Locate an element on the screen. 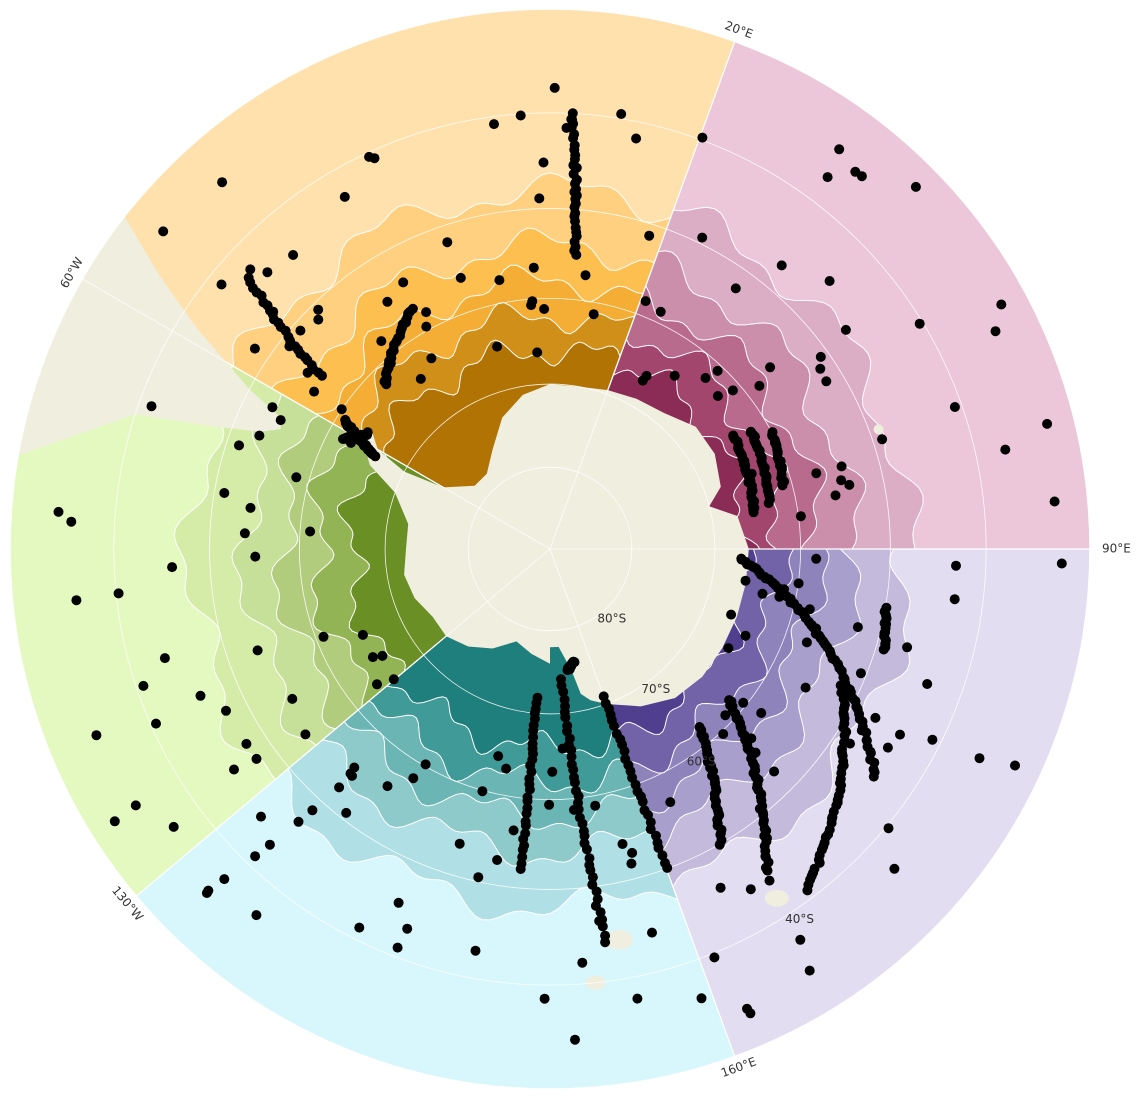 The height and width of the screenshot is (1114, 1138). island-fragment is located at coordinates (776, 898).